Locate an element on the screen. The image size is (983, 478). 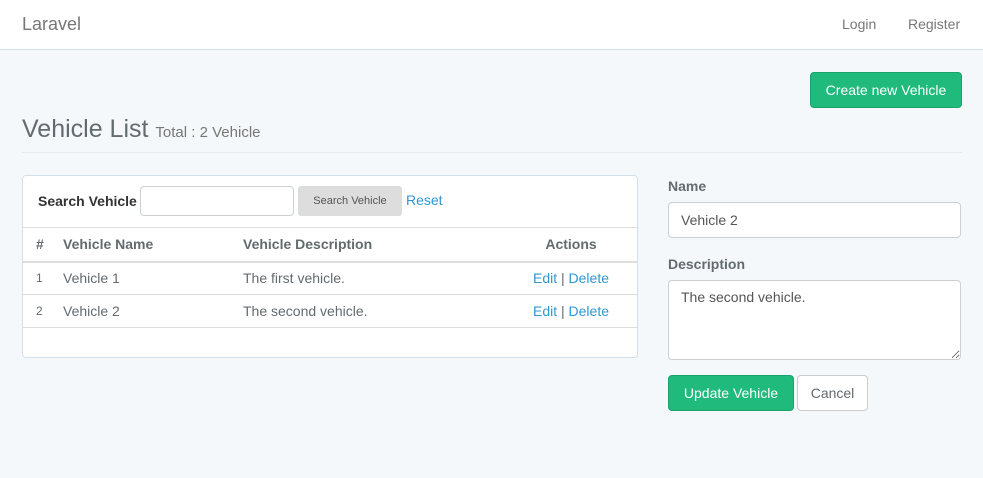
search-button: Search Vehicle is located at coordinates (350, 201).